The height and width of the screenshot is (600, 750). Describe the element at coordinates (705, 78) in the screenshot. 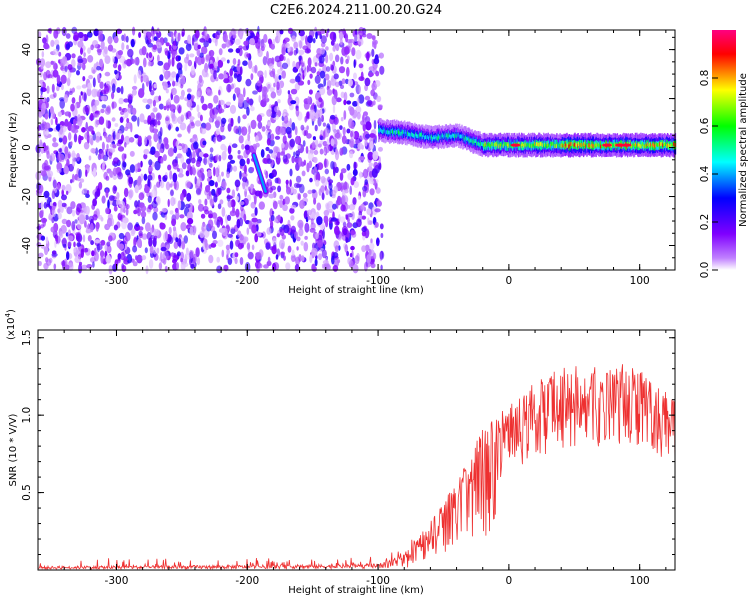

I see `colorbar-tick-label: 0.8` at that location.